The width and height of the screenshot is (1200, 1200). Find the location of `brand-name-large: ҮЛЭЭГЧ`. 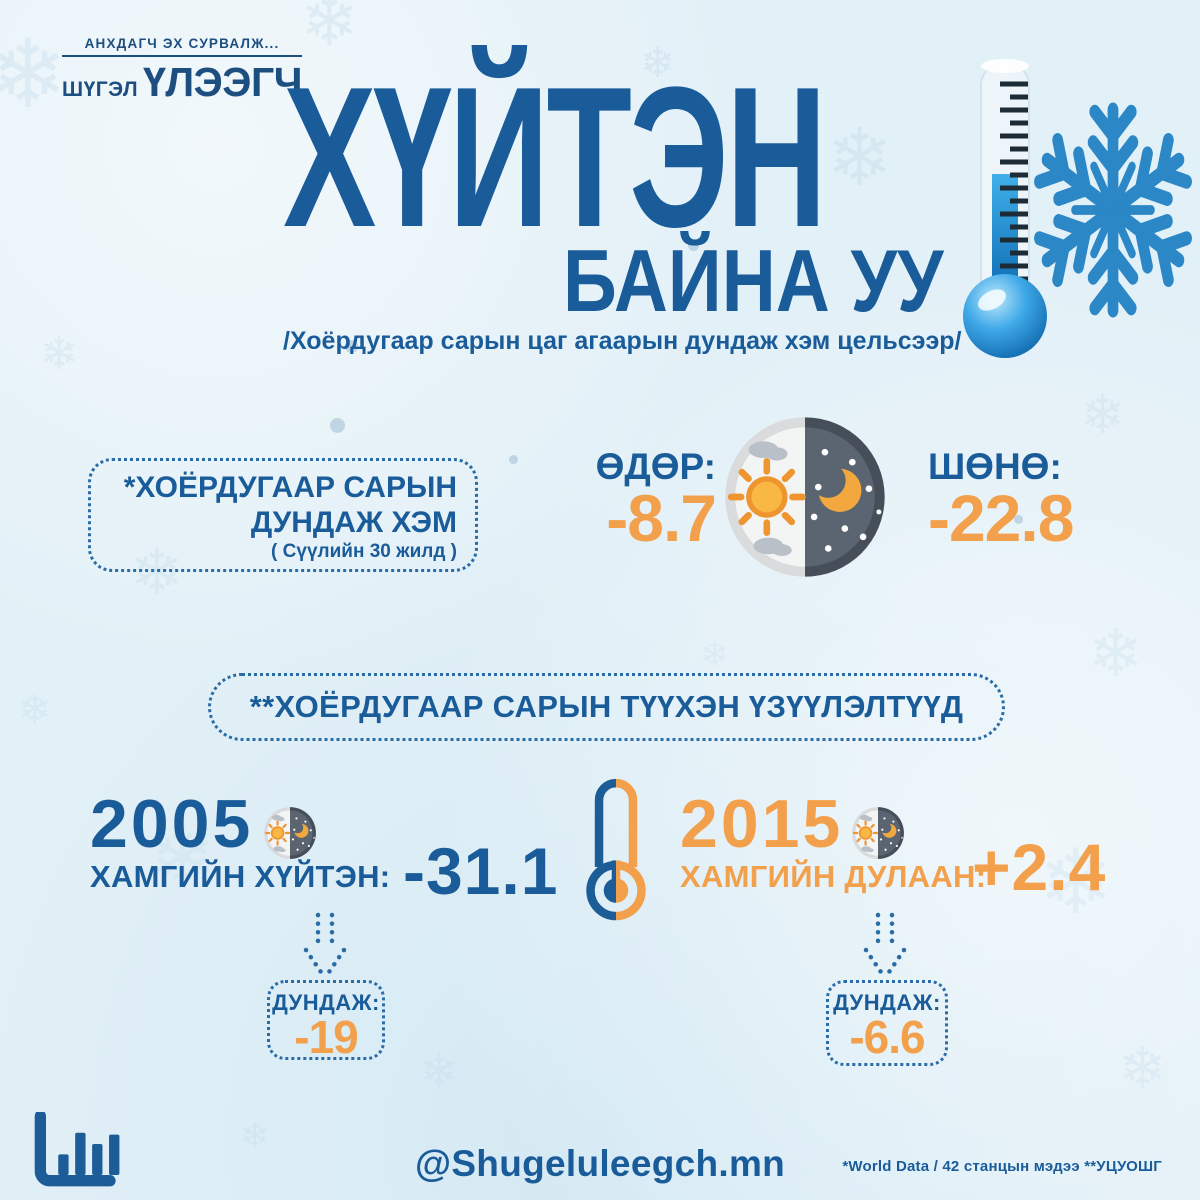

brand-name-large: ҮЛЭЭГЧ is located at coordinates (223, 82).